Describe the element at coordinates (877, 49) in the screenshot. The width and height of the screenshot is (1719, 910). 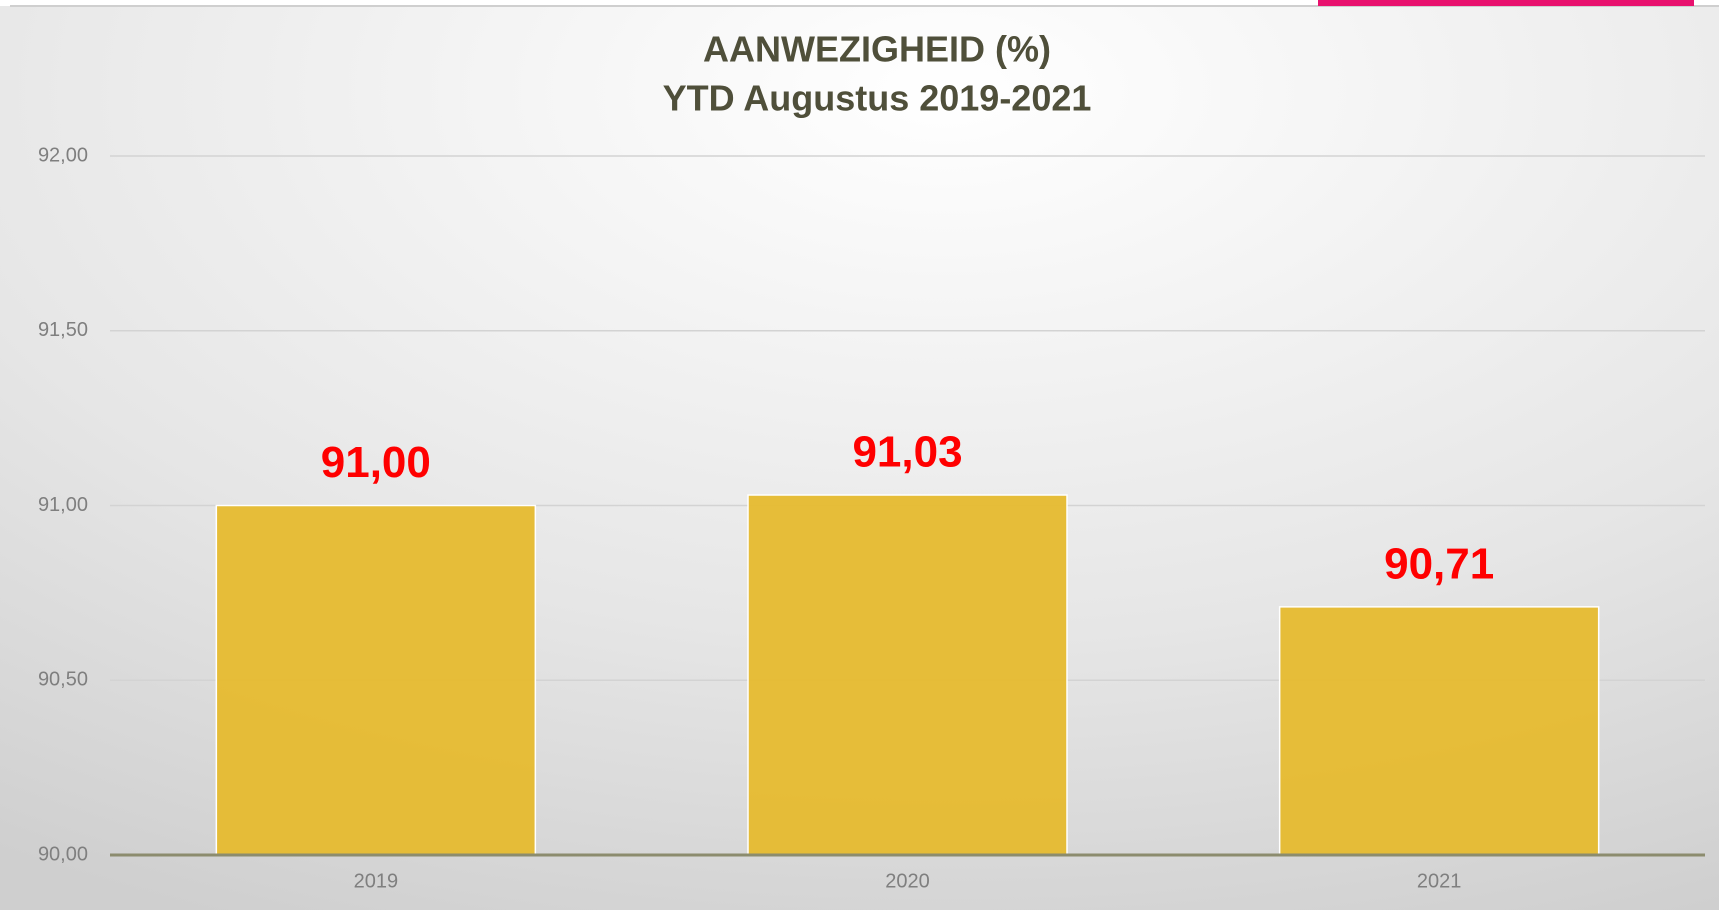
I see `chart-title: AANWEZIGHEID (%)` at that location.